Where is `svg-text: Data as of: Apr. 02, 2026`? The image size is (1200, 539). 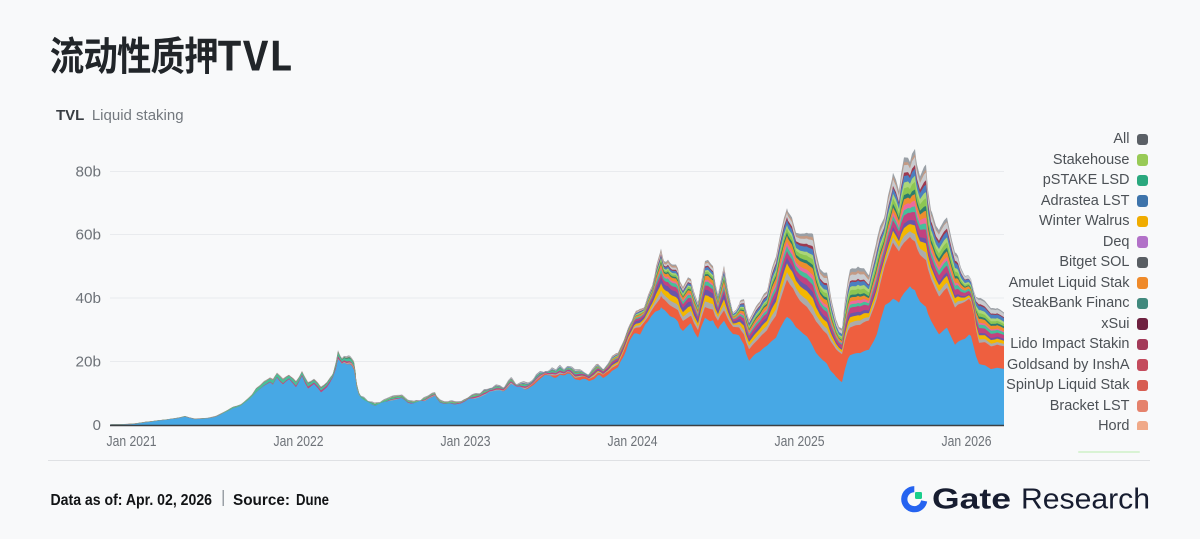
svg-text: Data as of: Apr. 02, 2026 is located at coordinates (132, 500).